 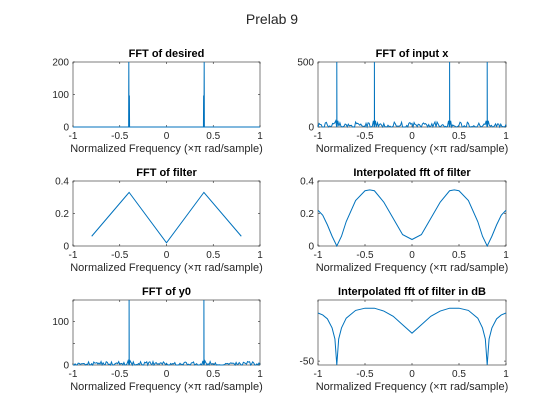 What do you see at coordinates (307, 362) in the screenshot?
I see `y-tick-label: -50` at bounding box center [307, 362].